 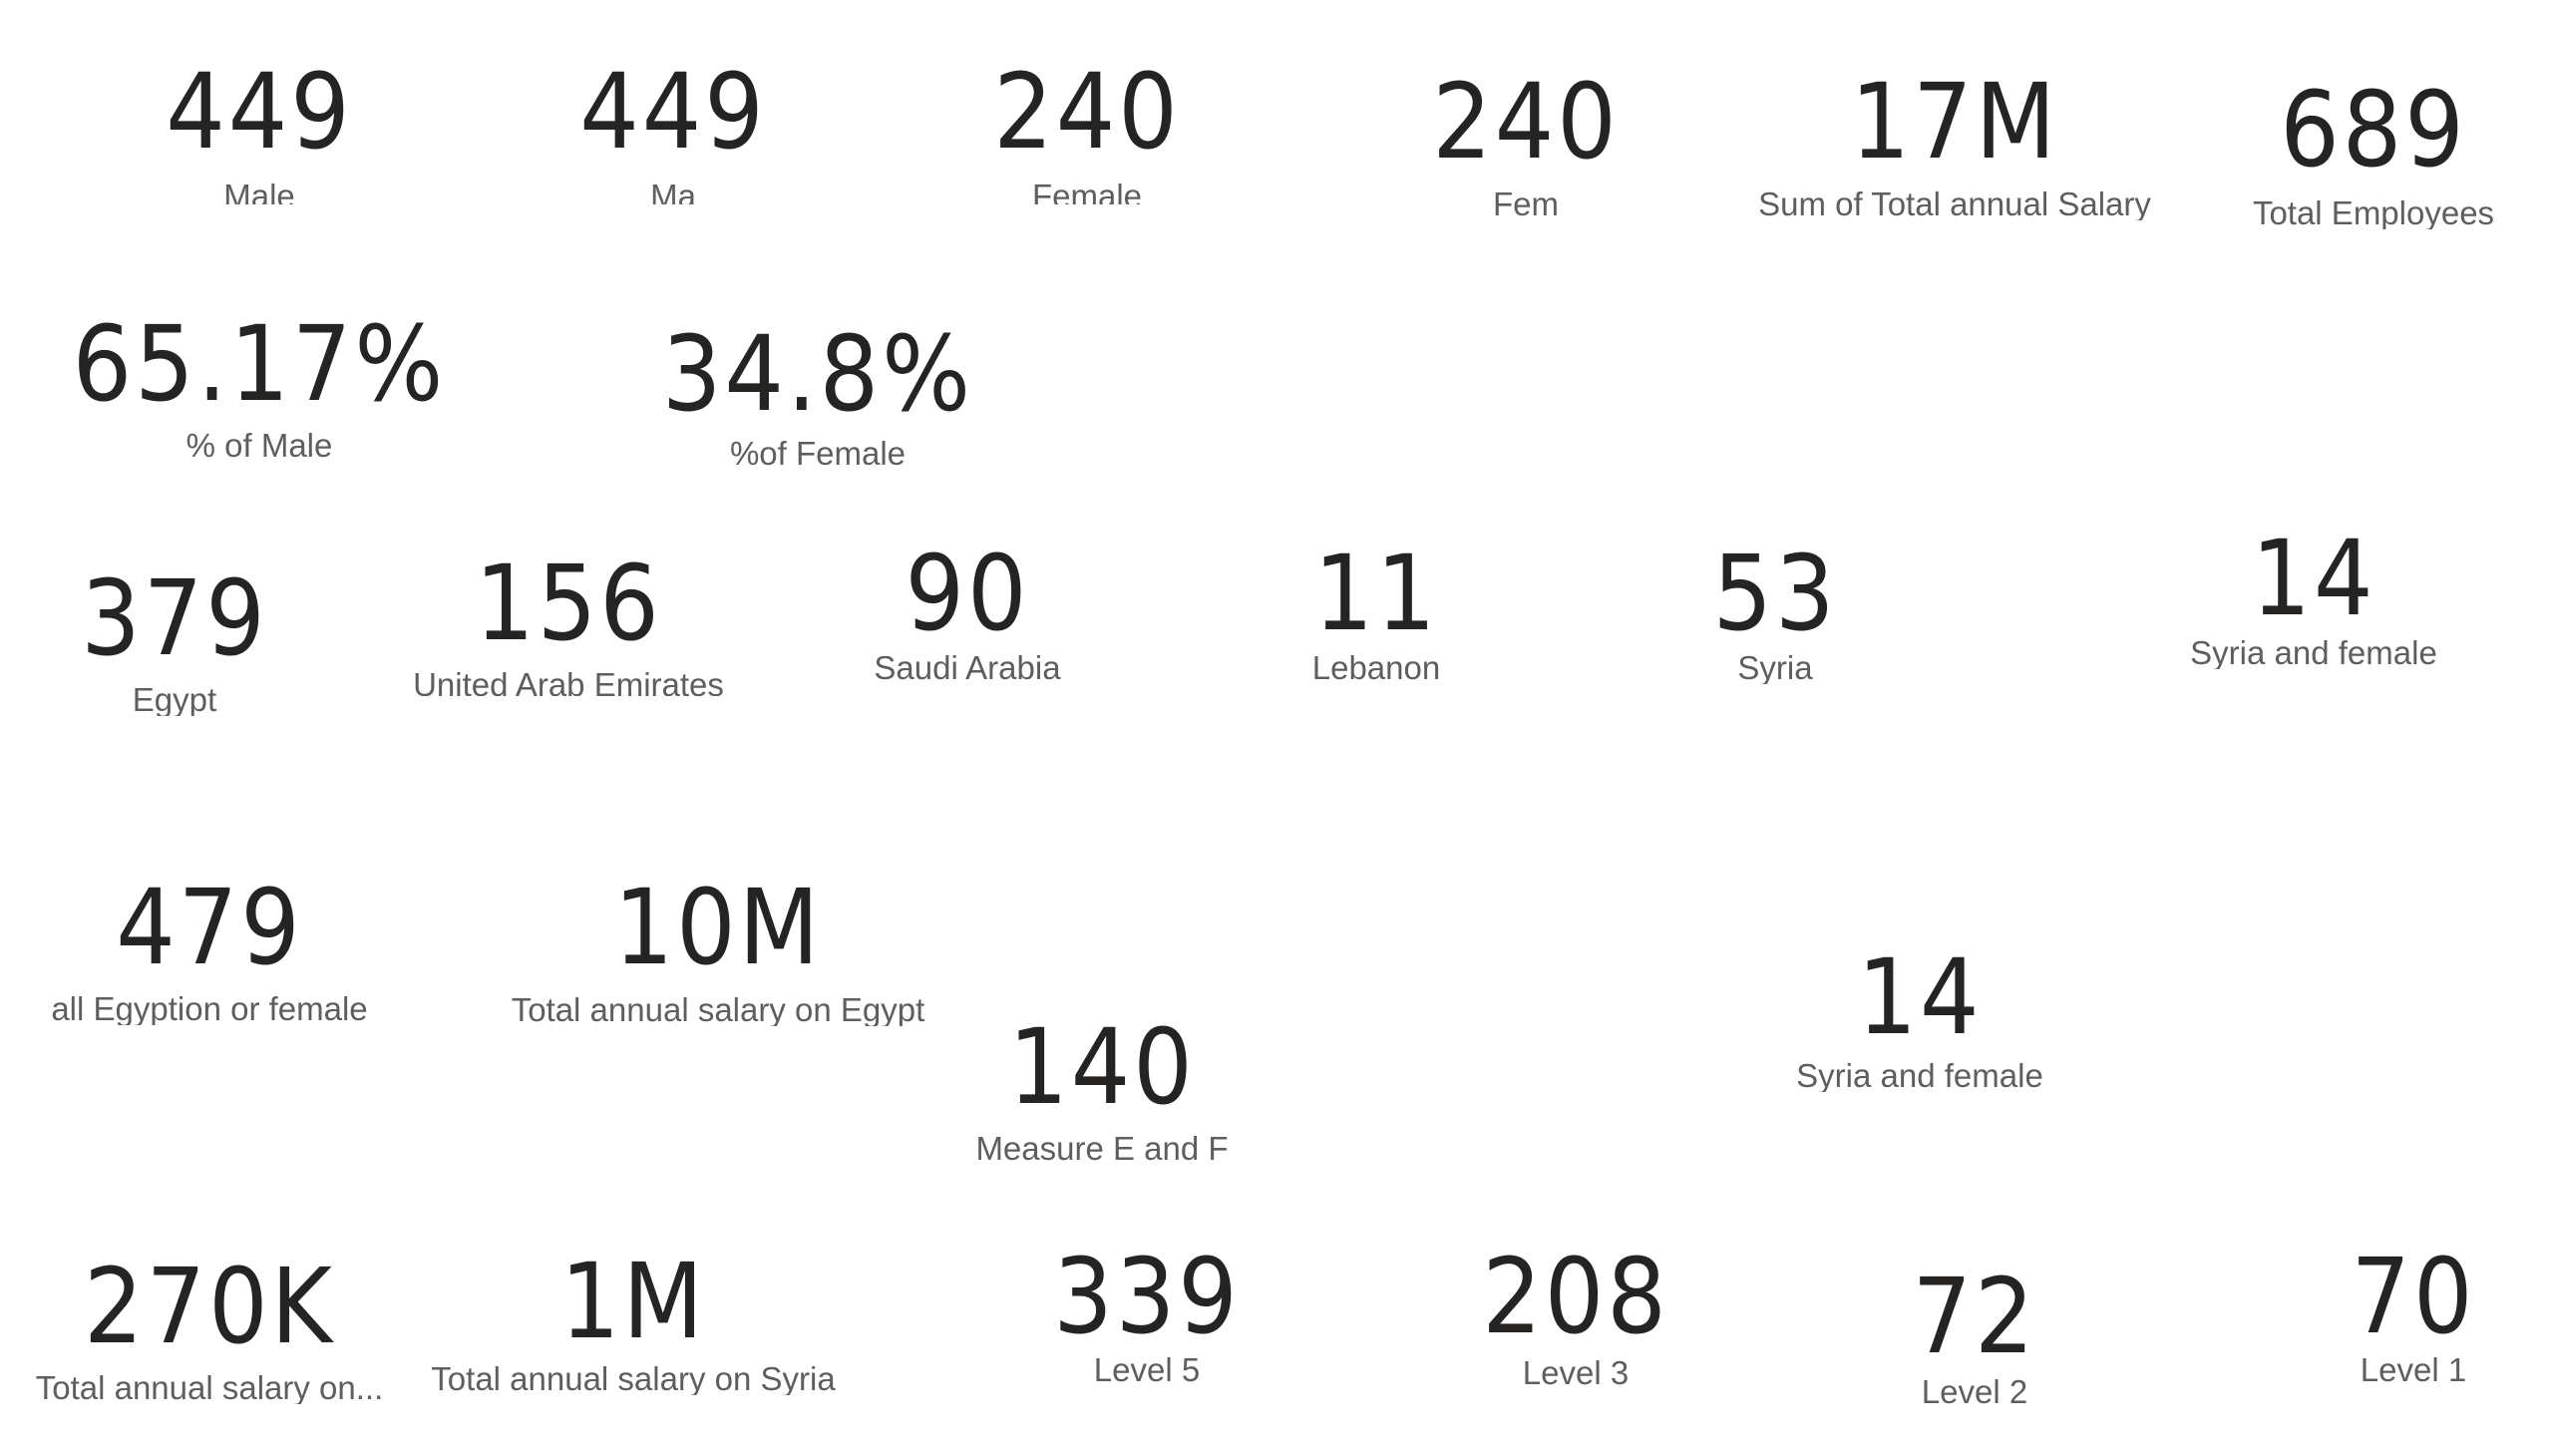 What do you see at coordinates (259, 192) in the screenshot?
I see `card-label: Male` at bounding box center [259, 192].